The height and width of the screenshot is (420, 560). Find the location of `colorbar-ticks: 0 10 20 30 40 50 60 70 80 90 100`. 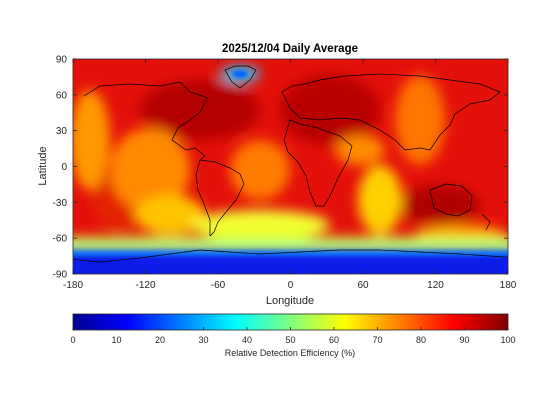

colorbar-ticks: 0 10 20 30 40 50 60 70 80 90 100 is located at coordinates (293, 336).